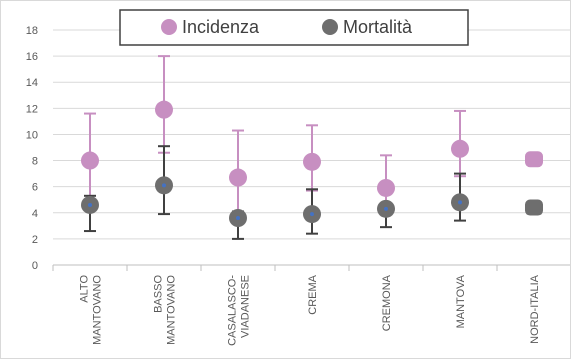 The image size is (571, 359). What do you see at coordinates (461, 301) in the screenshot?
I see `x-category-label: MANTOVA` at bounding box center [461, 301].